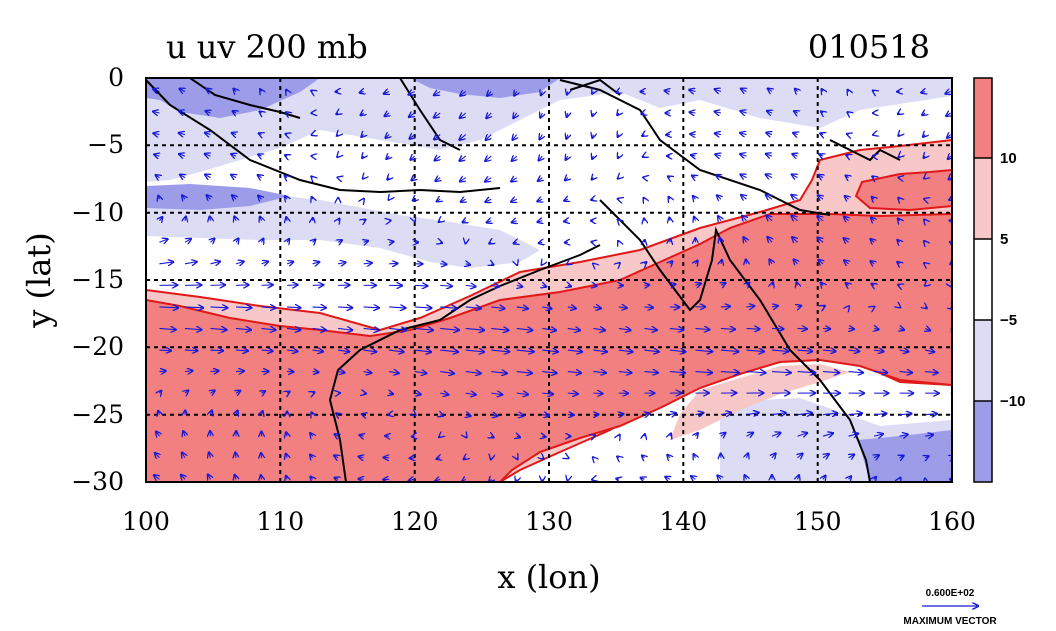  Describe the element at coordinates (983, 198) in the screenshot. I see `colorbar-swatch` at that location.